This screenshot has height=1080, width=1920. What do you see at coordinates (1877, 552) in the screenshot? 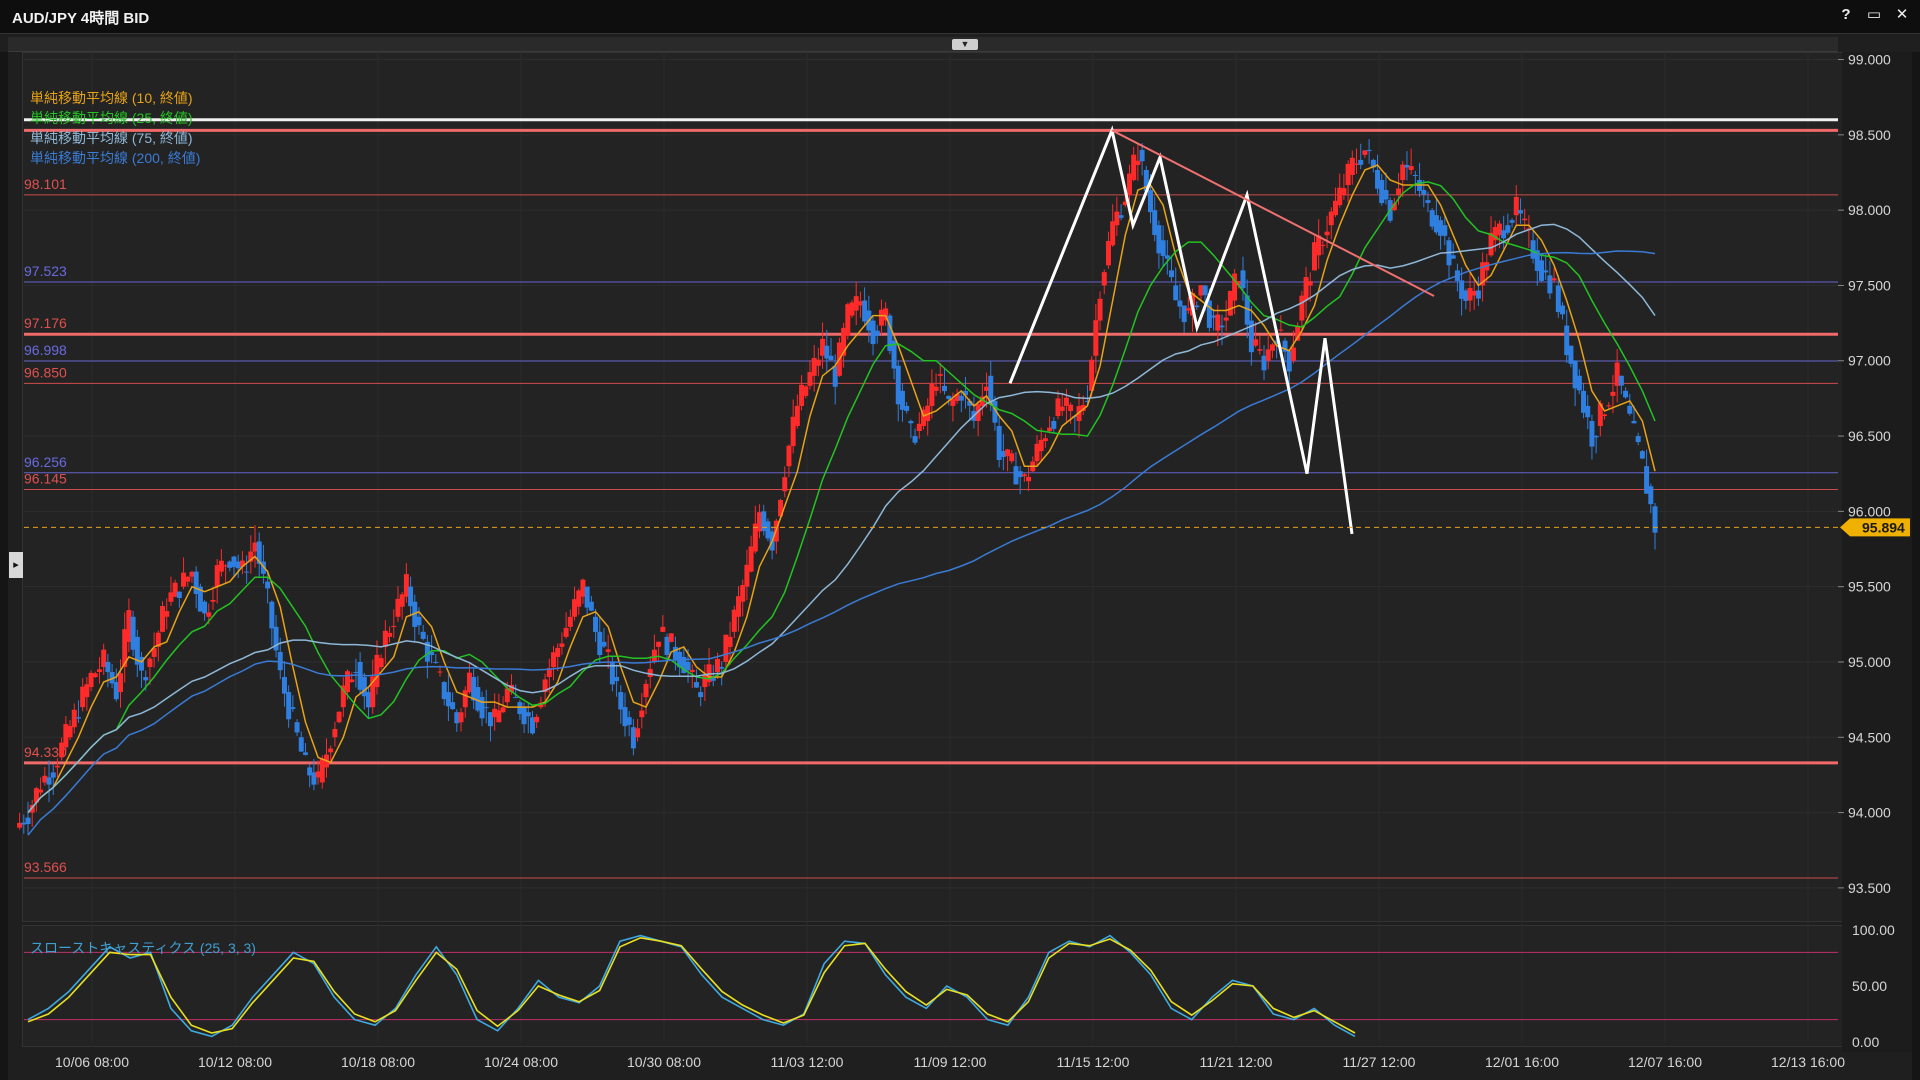
I see `price-axis` at bounding box center [1877, 552].